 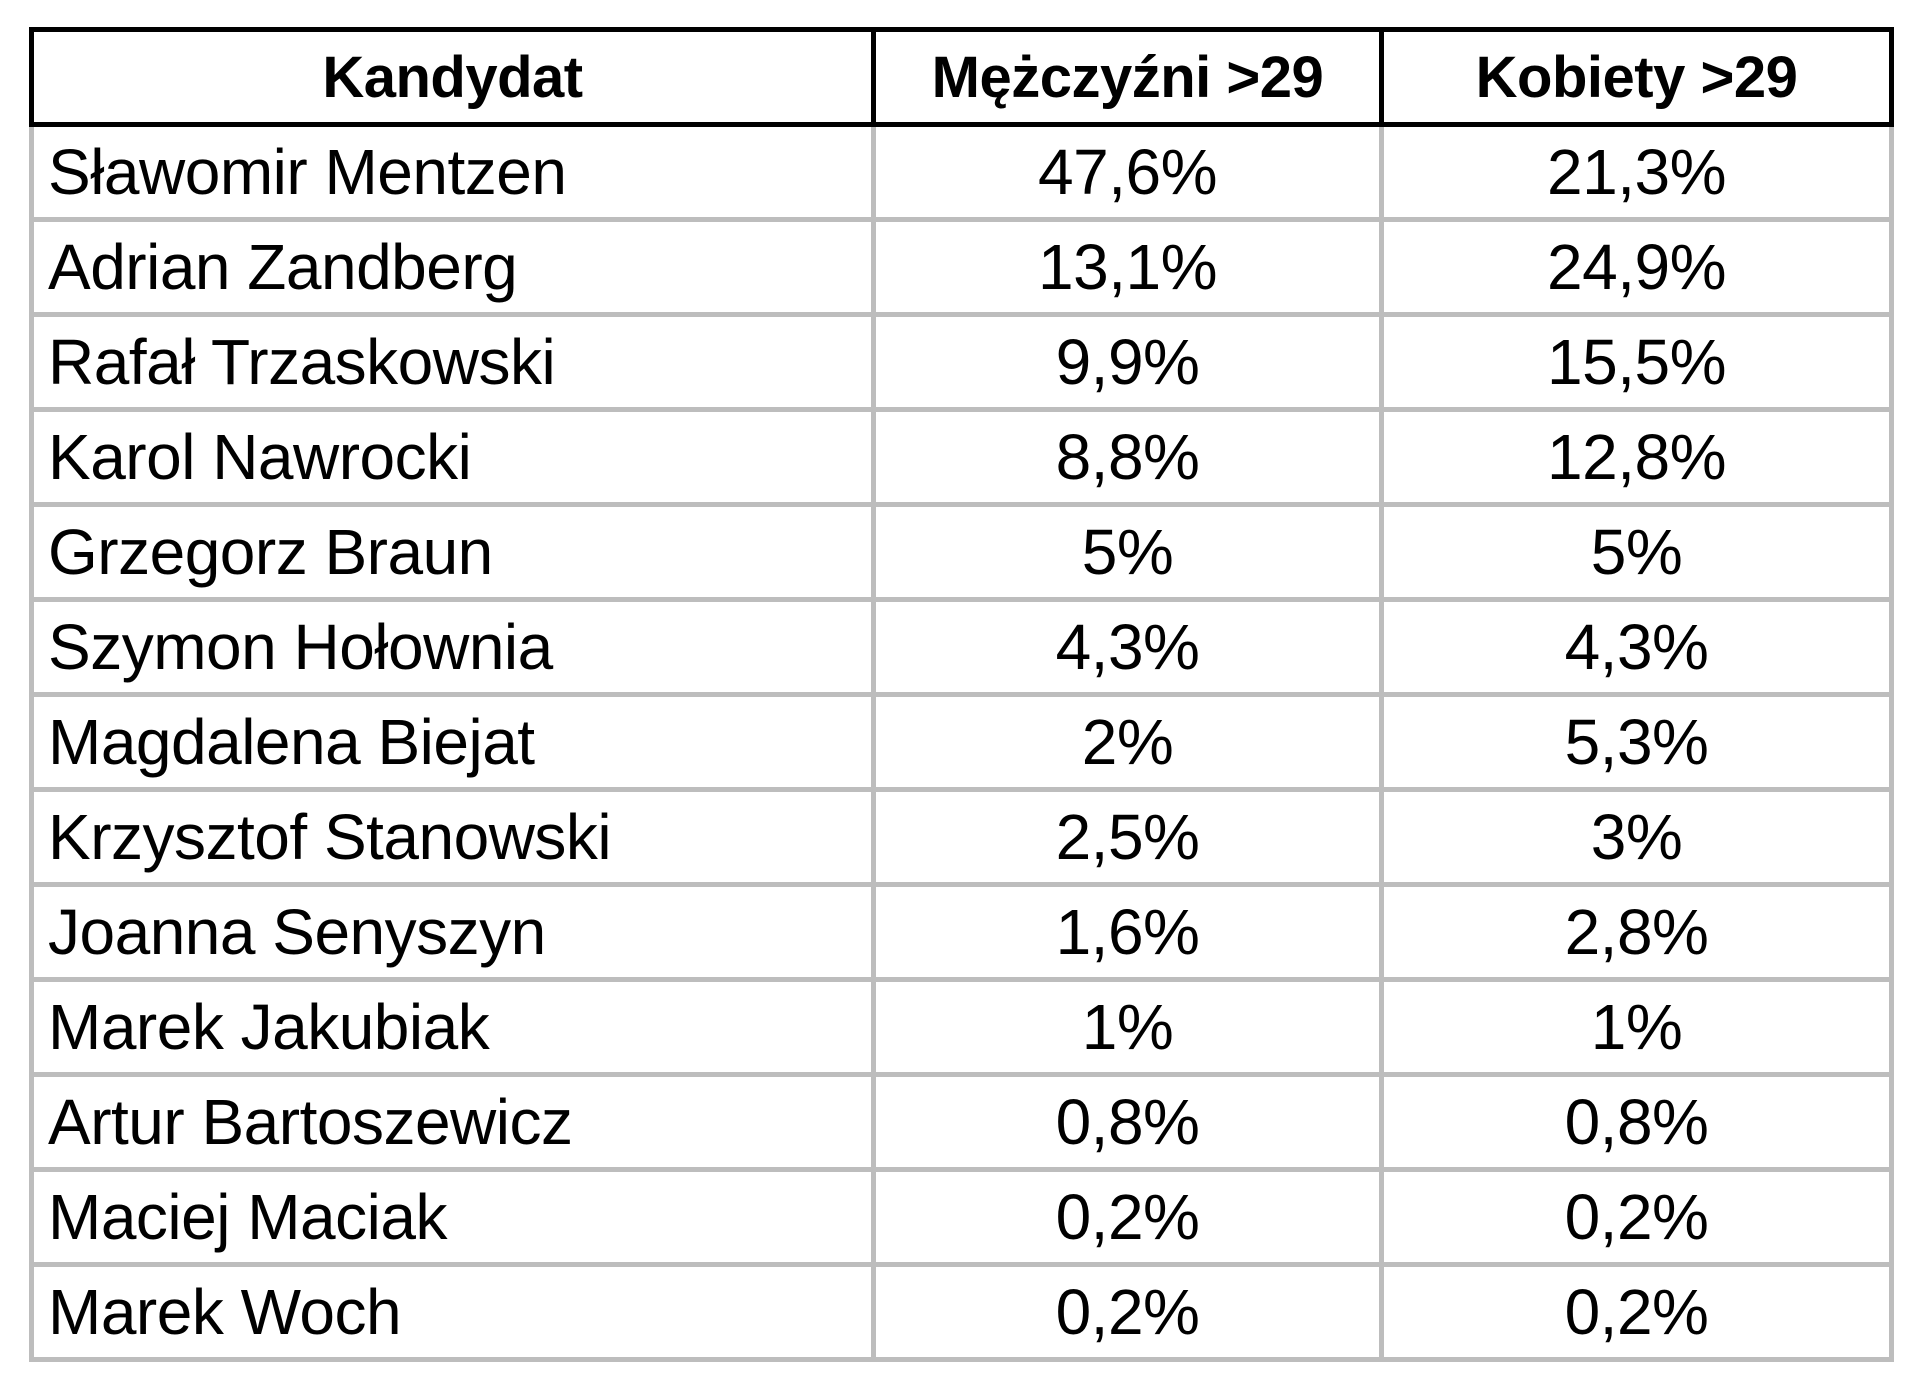 I want to click on header-candidate: Kandydat, so click(x=452, y=77).